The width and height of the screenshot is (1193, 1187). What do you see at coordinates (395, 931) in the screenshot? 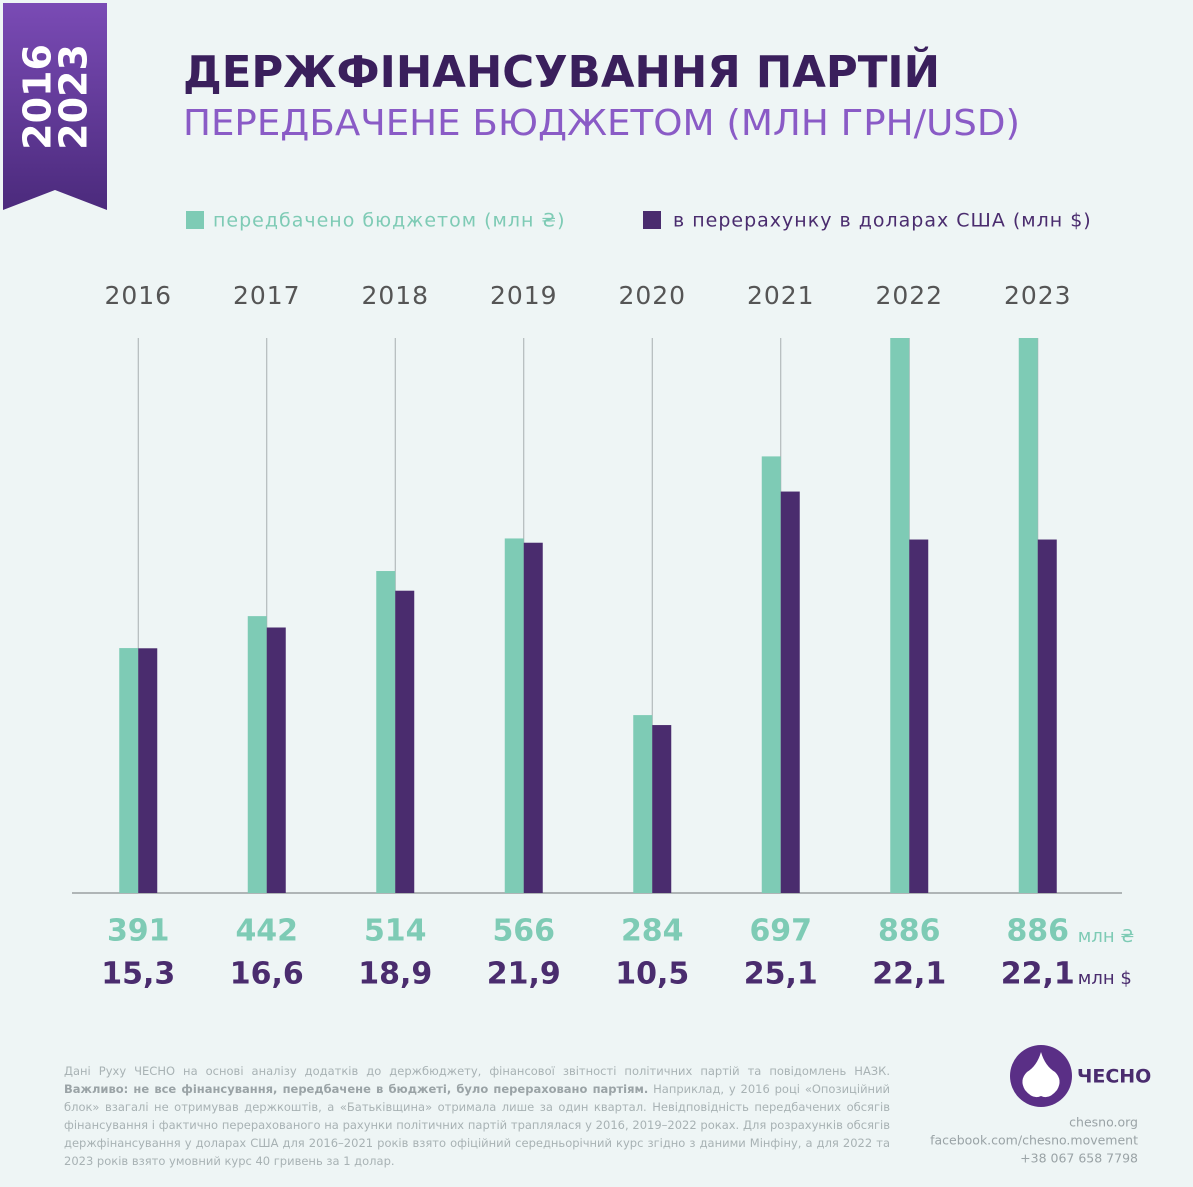
I see `value-label: 514` at bounding box center [395, 931].